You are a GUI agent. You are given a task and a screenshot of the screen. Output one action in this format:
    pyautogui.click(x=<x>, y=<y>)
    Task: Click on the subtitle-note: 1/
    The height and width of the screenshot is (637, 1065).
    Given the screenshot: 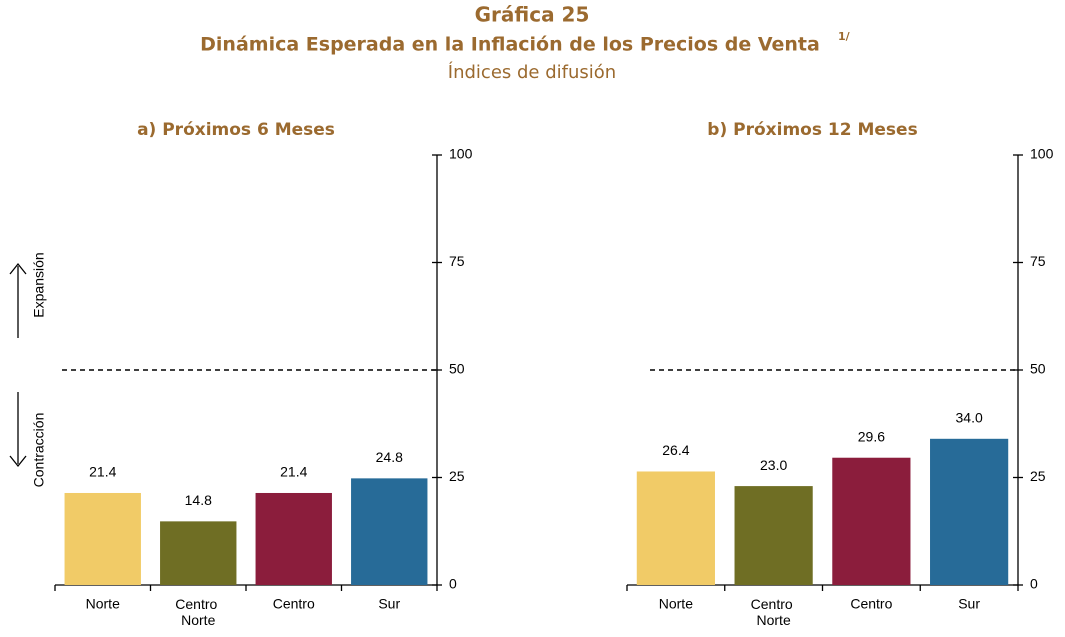 What is the action you would take?
    pyautogui.click(x=844, y=36)
    